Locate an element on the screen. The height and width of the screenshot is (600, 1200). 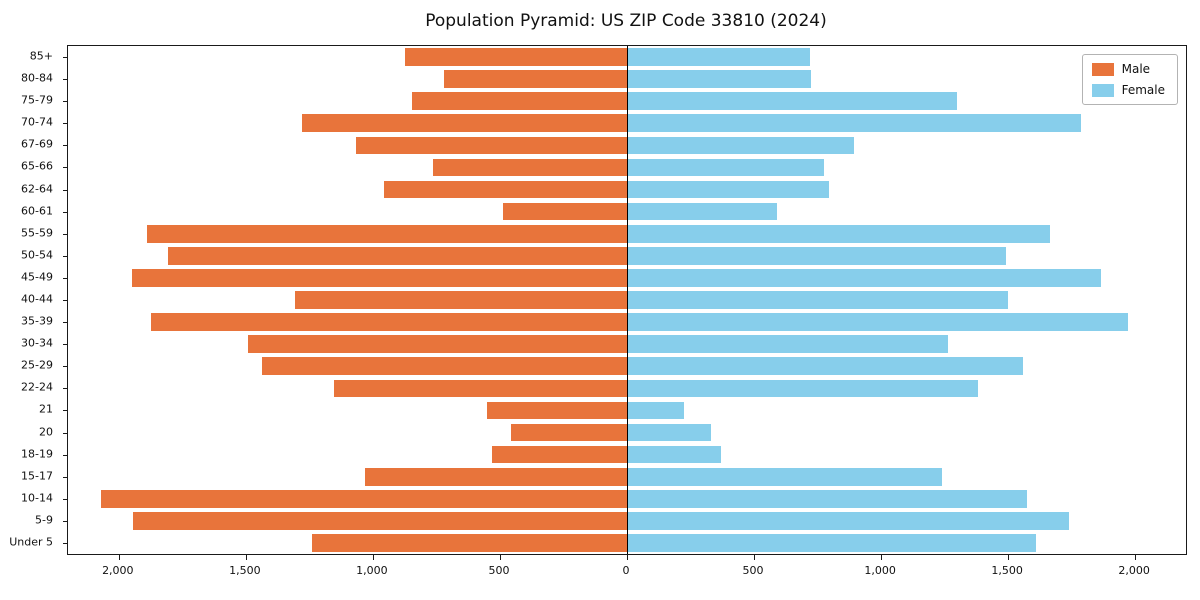
y-tick-label-10-14: 10-14 is located at coordinates (37, 498).